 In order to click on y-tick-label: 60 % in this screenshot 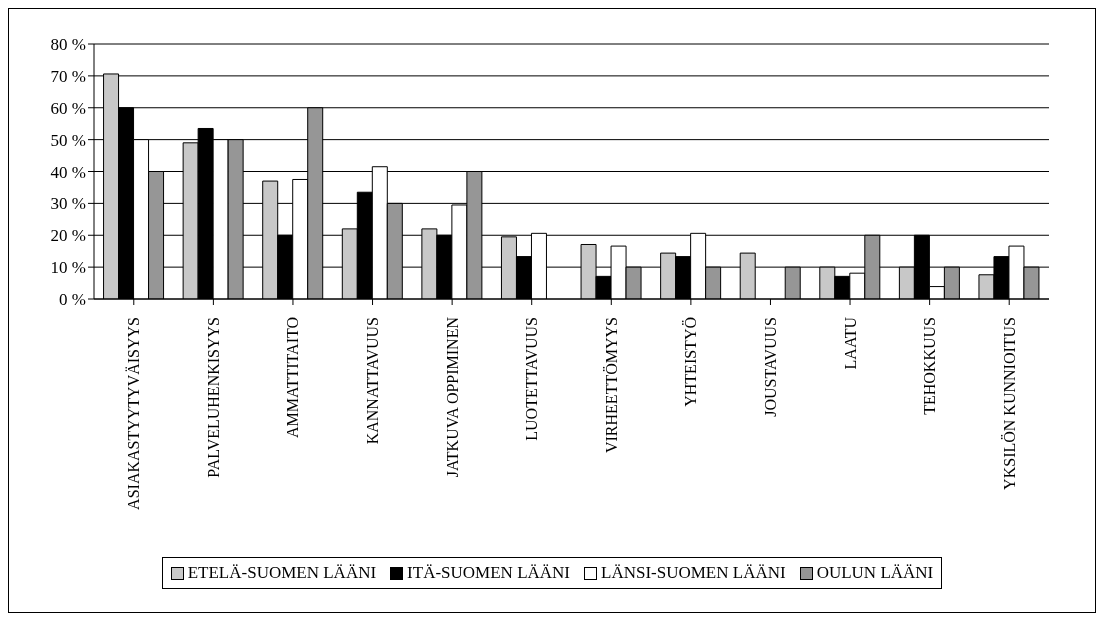, I will do `click(68, 108)`.